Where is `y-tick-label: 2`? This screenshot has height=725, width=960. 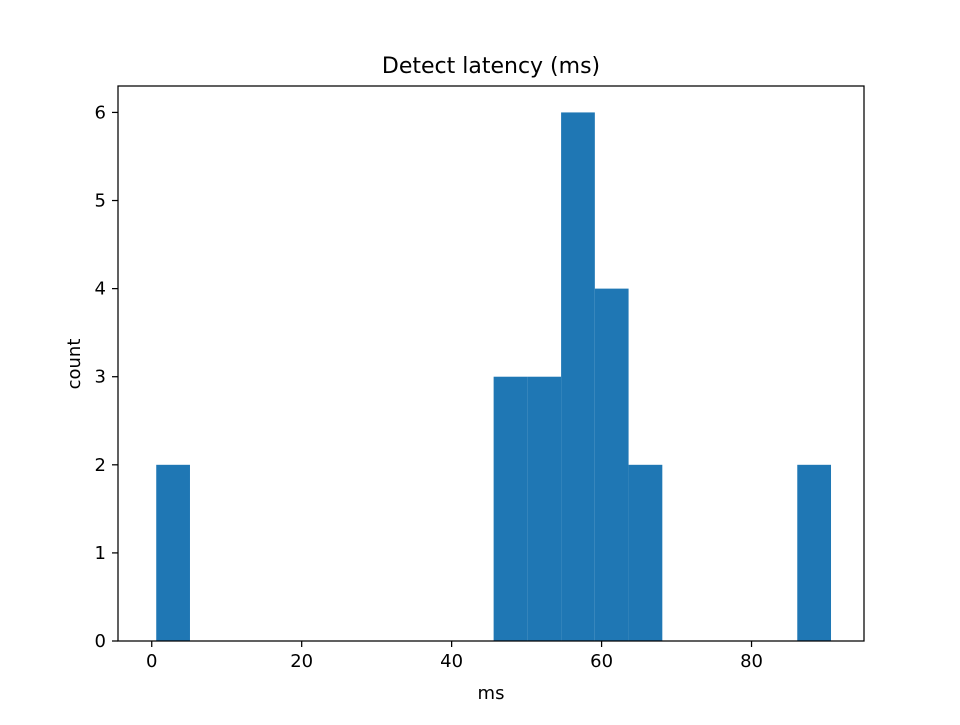
y-tick-label: 2 is located at coordinates (100, 465).